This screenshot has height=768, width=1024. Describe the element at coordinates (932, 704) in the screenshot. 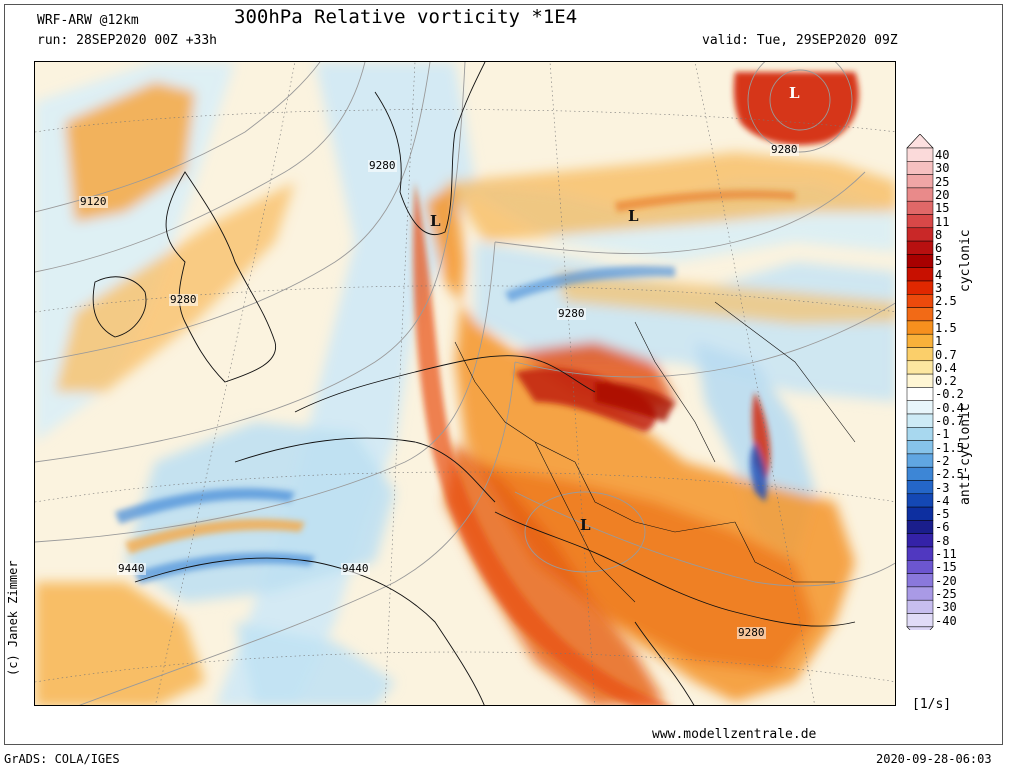

I see `unit-label: [1/s]` at that location.